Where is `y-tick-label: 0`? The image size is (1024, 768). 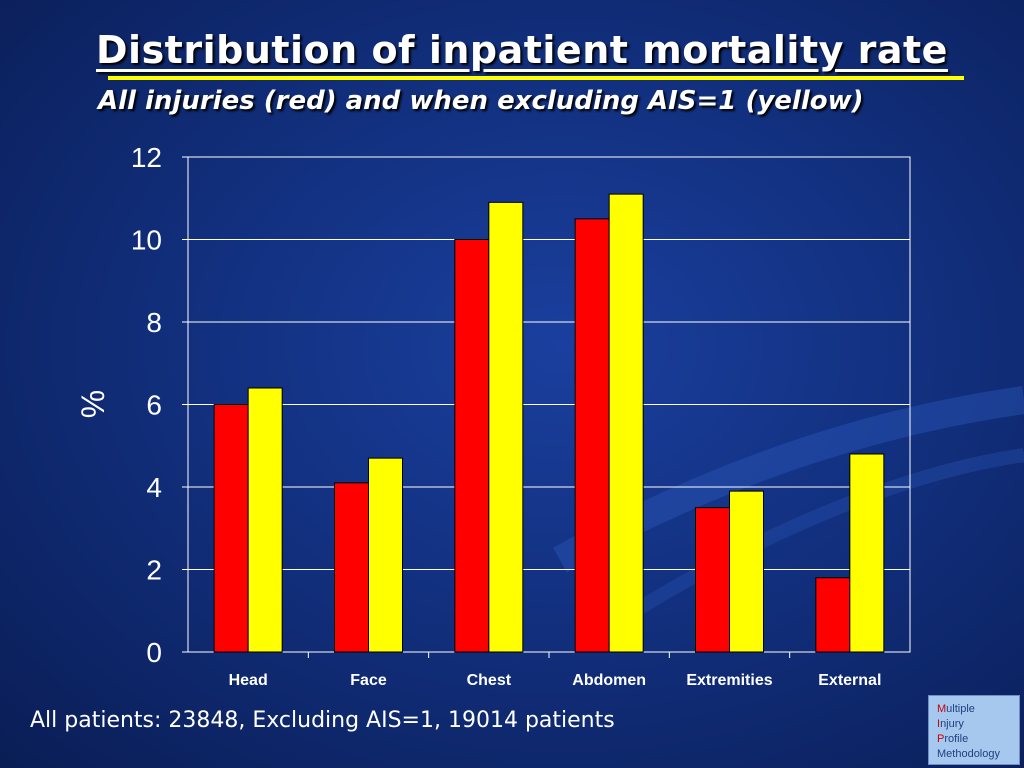 y-tick-label: 0 is located at coordinates (154, 652).